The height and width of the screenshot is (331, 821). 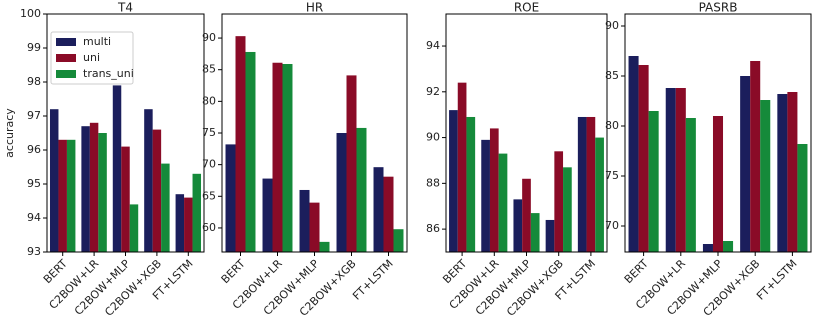 I want to click on y-tick-label: 88, so click(x=433, y=182).